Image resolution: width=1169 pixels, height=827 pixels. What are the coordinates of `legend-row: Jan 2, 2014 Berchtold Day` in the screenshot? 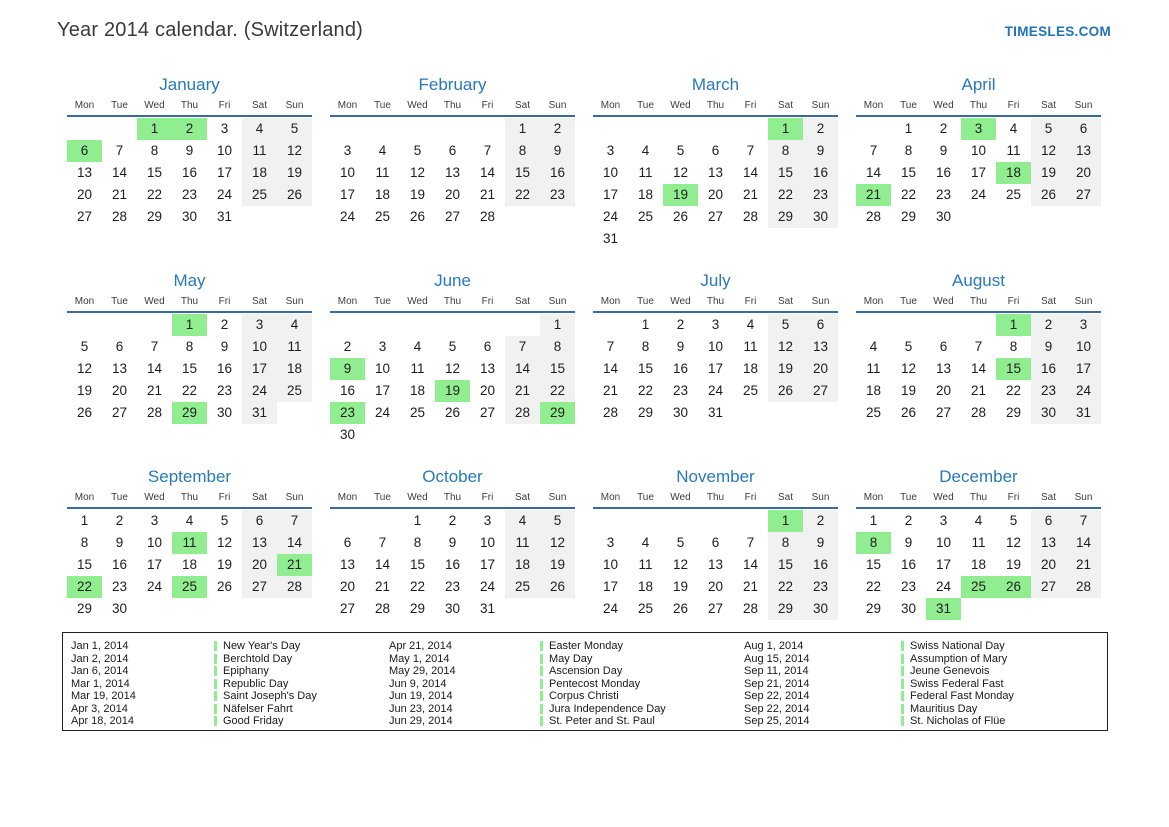 It's located at (222, 659).